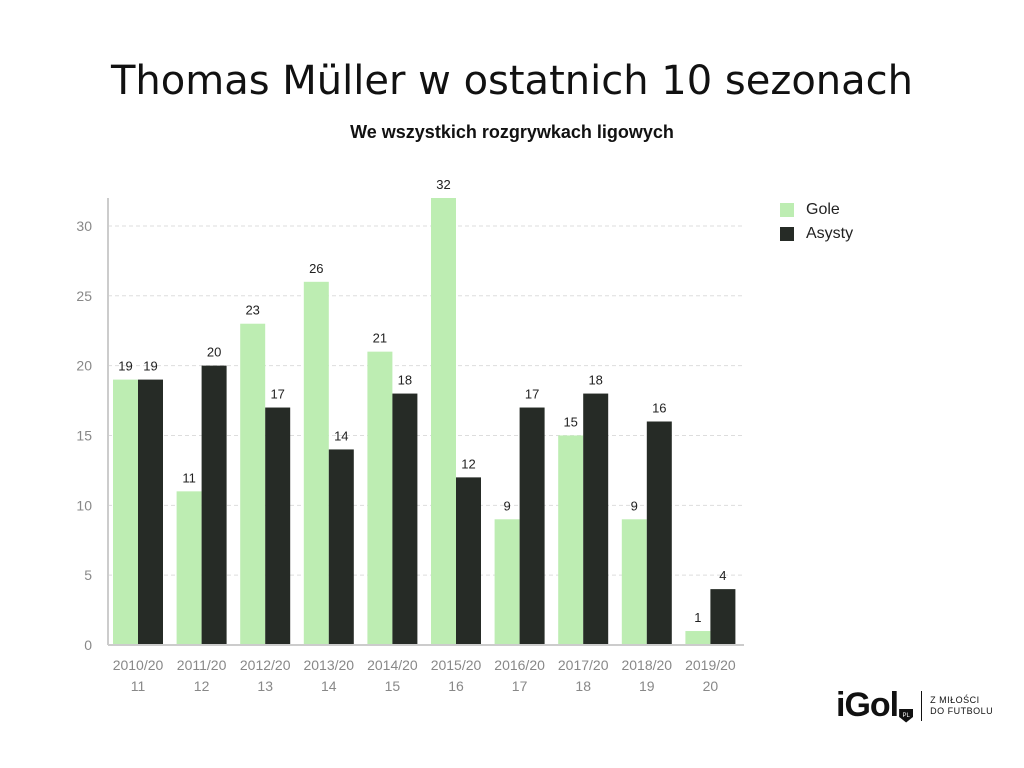 This screenshot has width=1024, height=768. I want to click on x-tick-label: 2013/20, so click(328, 665).